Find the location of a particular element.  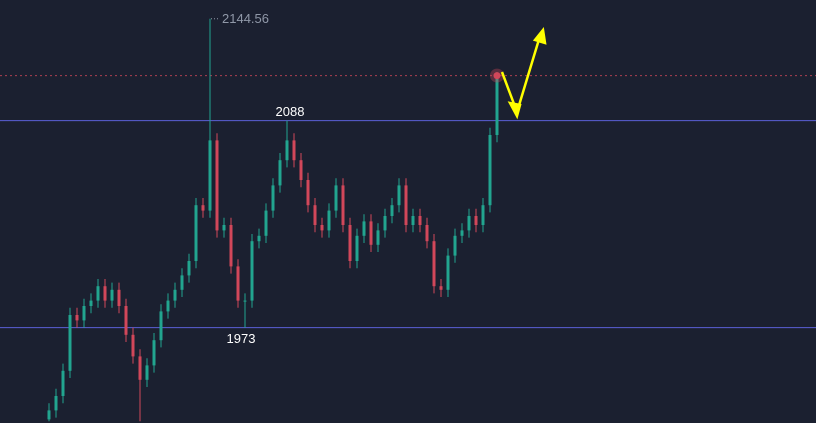

trend-arrow is located at coordinates (523, 73).